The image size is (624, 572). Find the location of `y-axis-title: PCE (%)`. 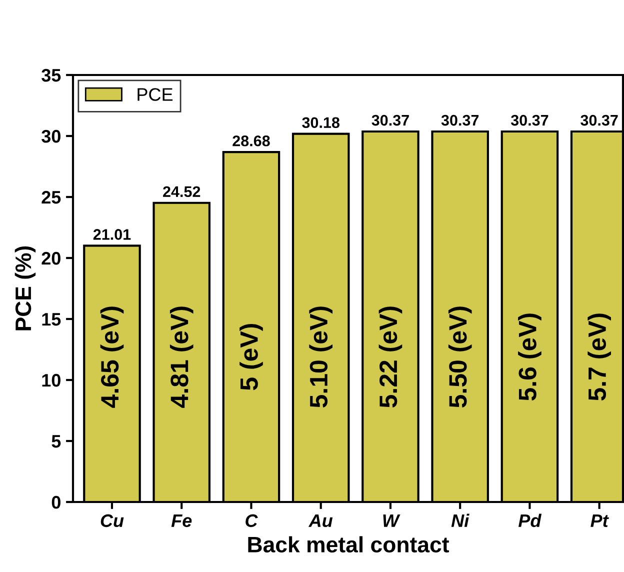

y-axis-title: PCE (%) is located at coordinates (25, 288).